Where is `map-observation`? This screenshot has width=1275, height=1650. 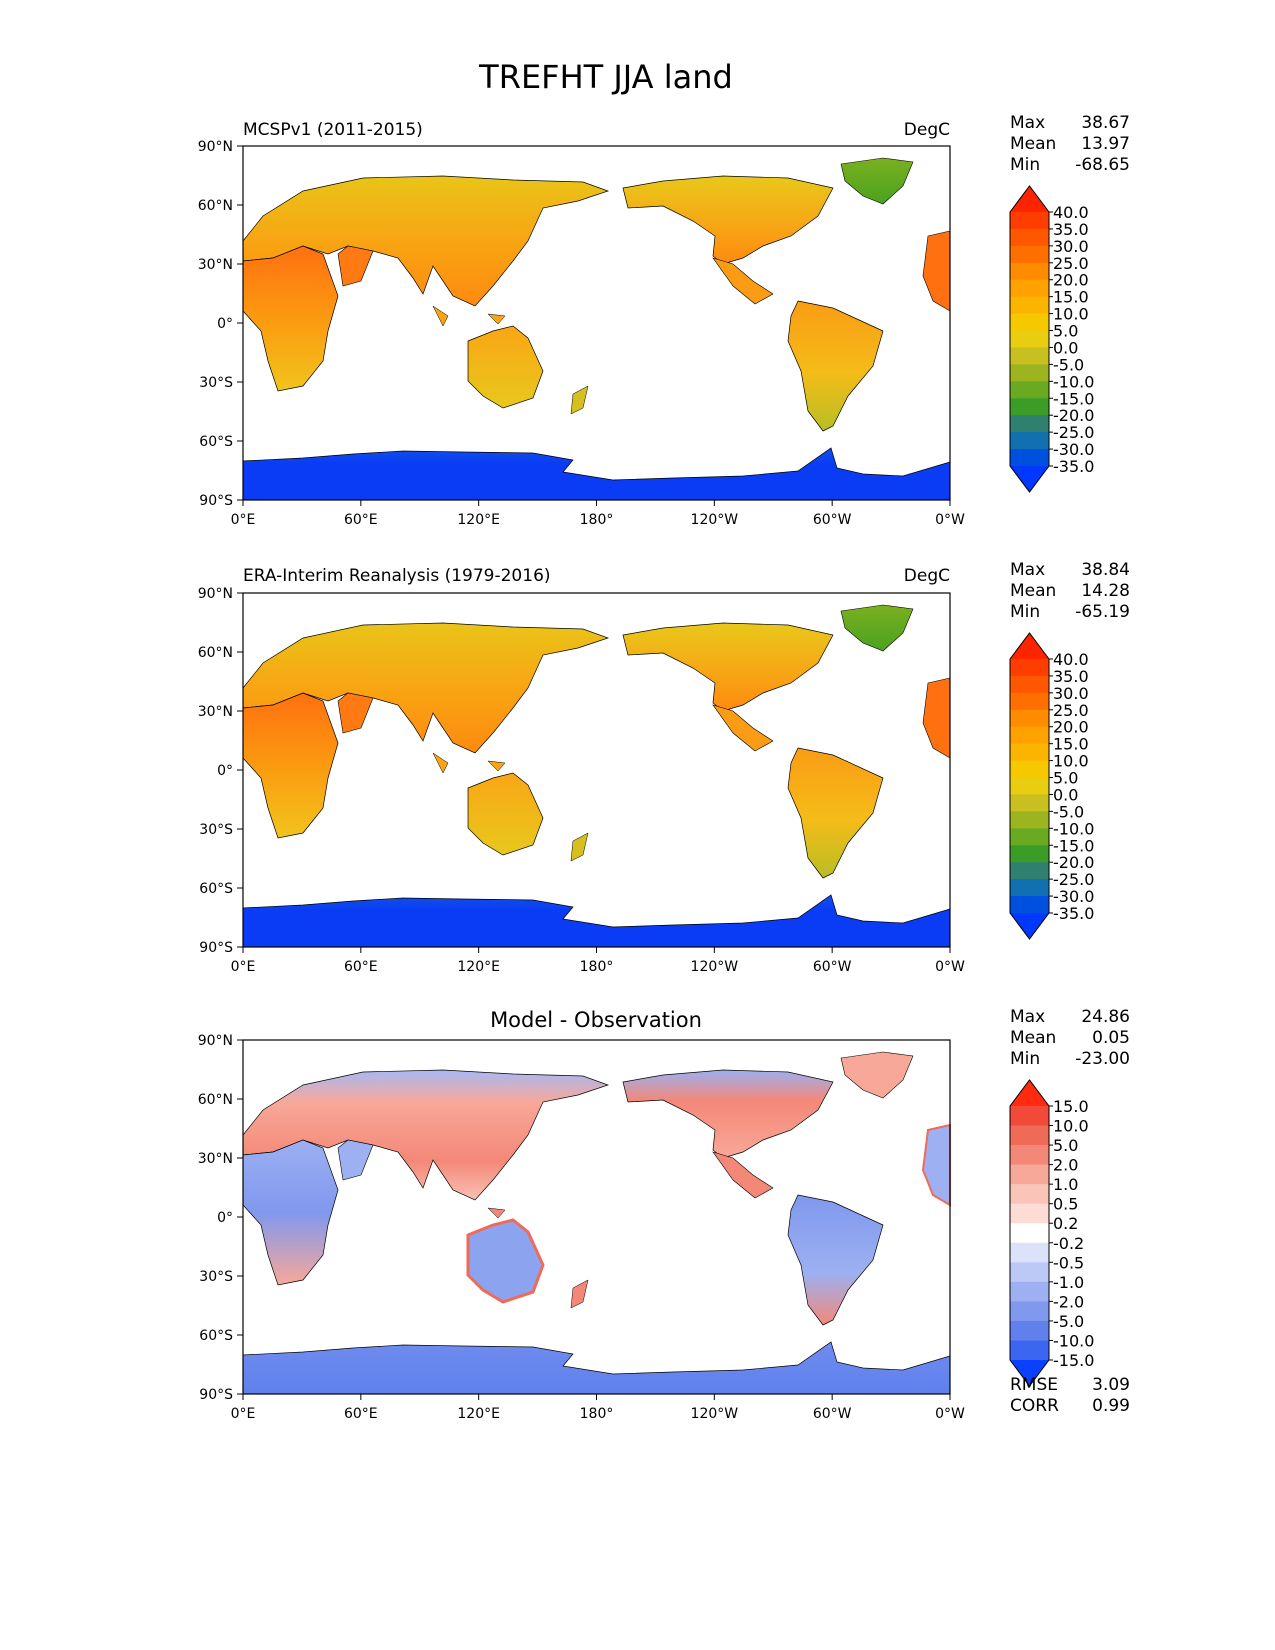
map-observation is located at coordinates (596, 770).